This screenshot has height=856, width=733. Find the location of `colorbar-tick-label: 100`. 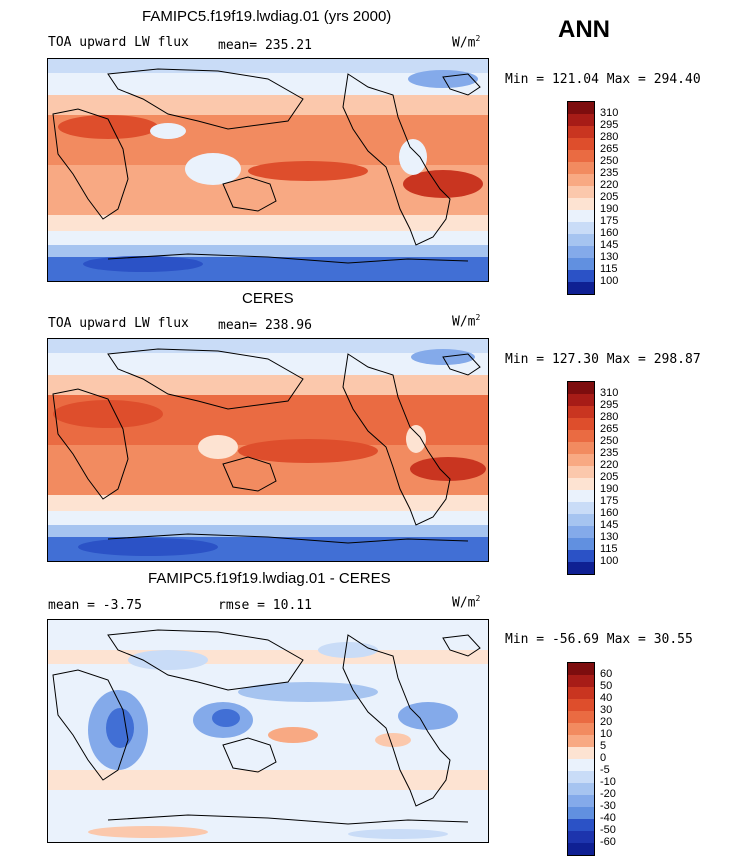

colorbar-tick-label: 100 is located at coordinates (609, 281).